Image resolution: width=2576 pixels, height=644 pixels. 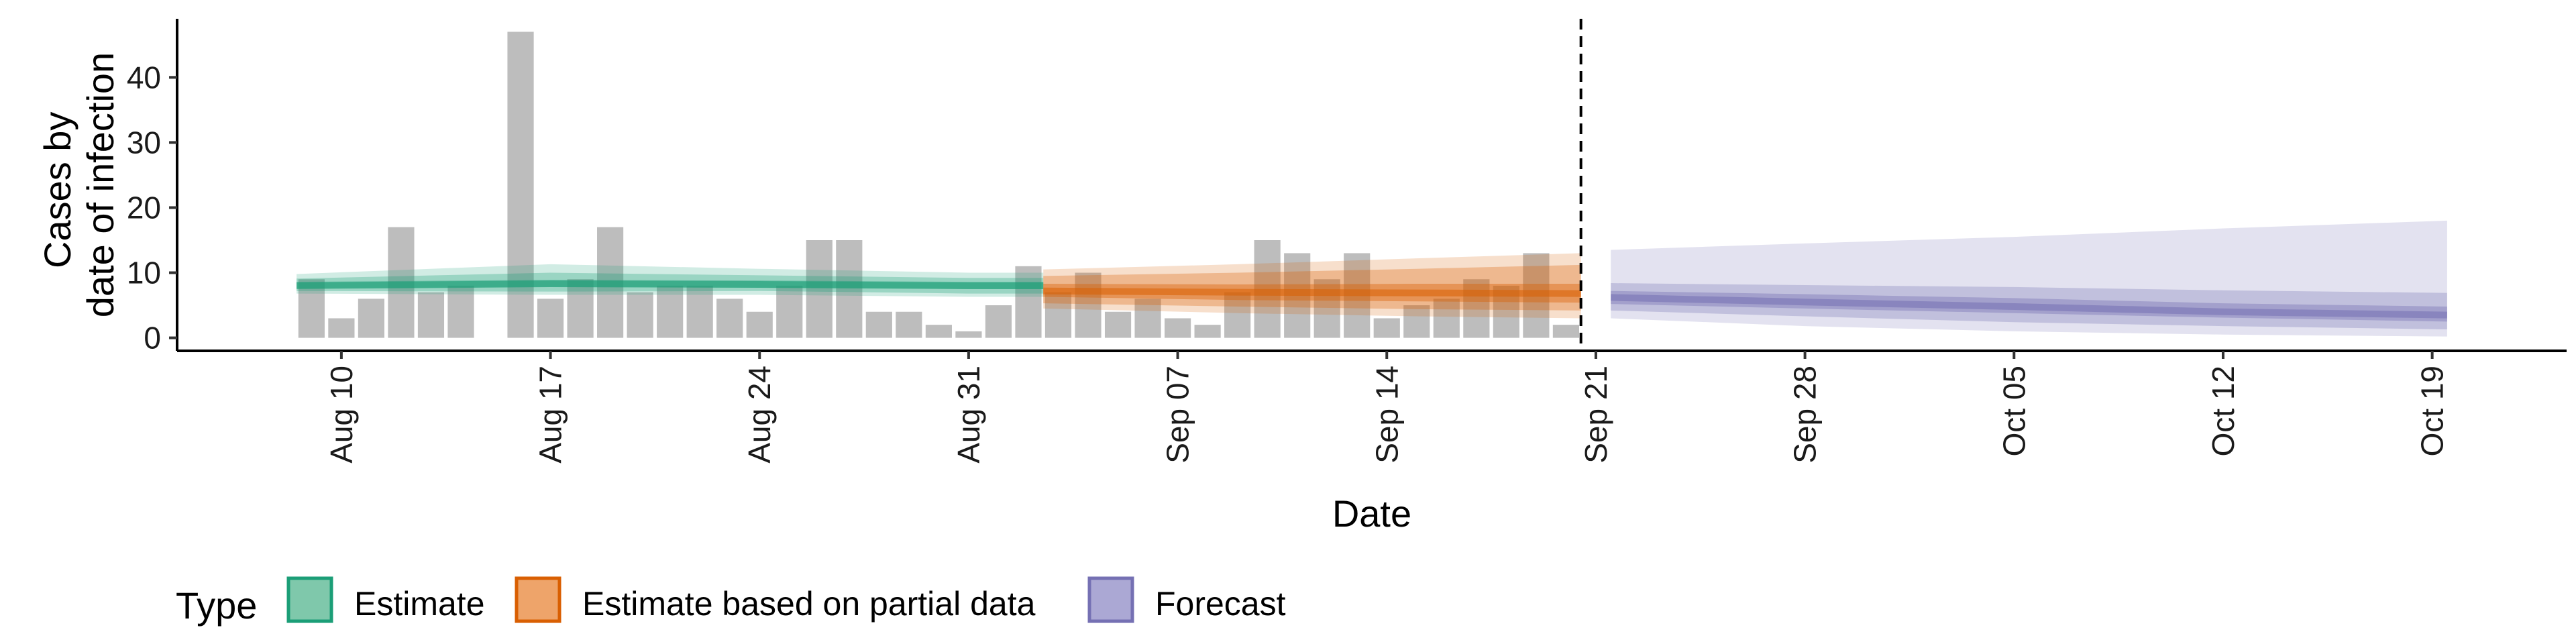 What do you see at coordinates (1595, 415) in the screenshot?
I see `x-tick-label: Sep 21` at bounding box center [1595, 415].